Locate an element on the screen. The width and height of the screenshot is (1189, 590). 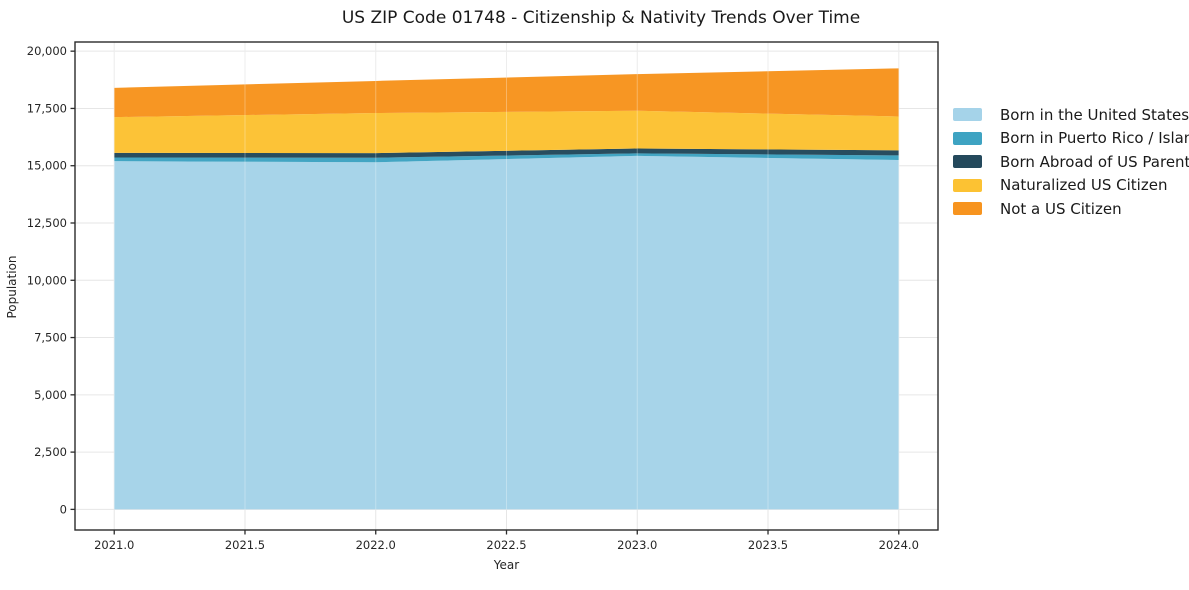
x-axis-label: Year is located at coordinates (506, 565).